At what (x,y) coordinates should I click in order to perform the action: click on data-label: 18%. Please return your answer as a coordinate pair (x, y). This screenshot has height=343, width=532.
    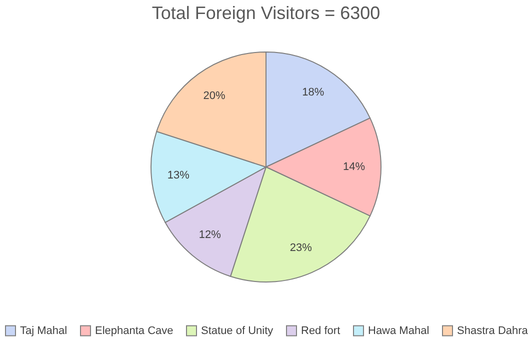
    Looking at the image, I should click on (313, 92).